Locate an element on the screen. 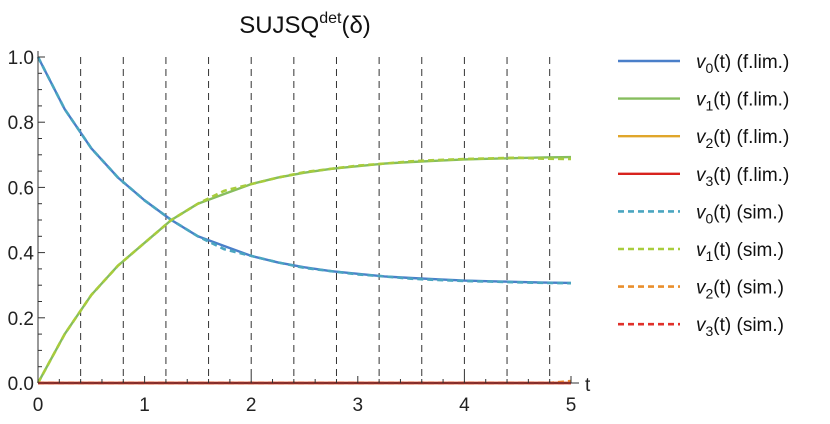 Image resolution: width=830 pixels, height=424 pixels. y-tick-label: 0.4 is located at coordinates (21, 254).